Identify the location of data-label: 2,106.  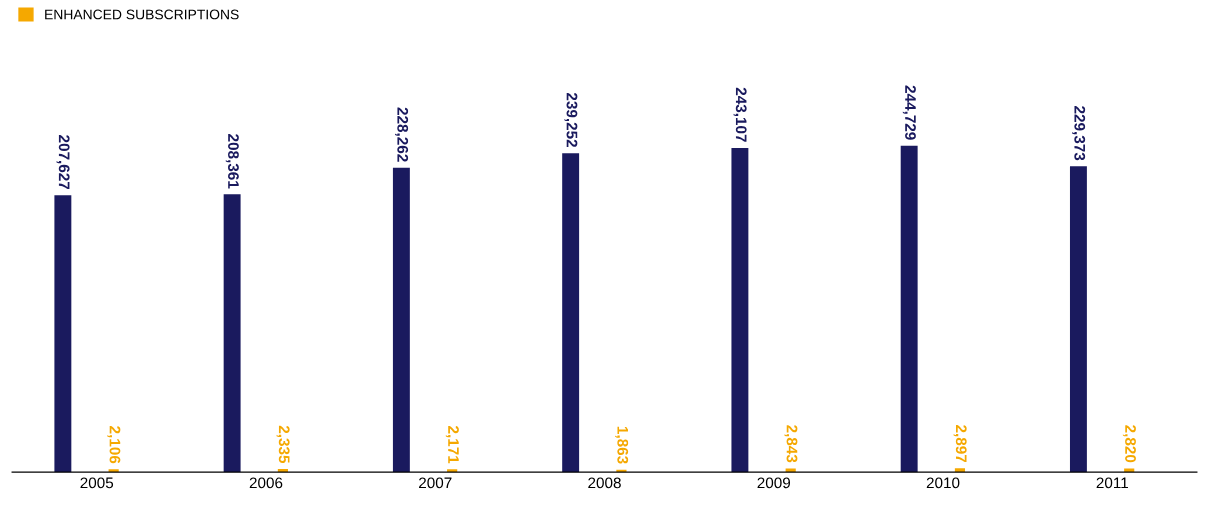
(114, 445).